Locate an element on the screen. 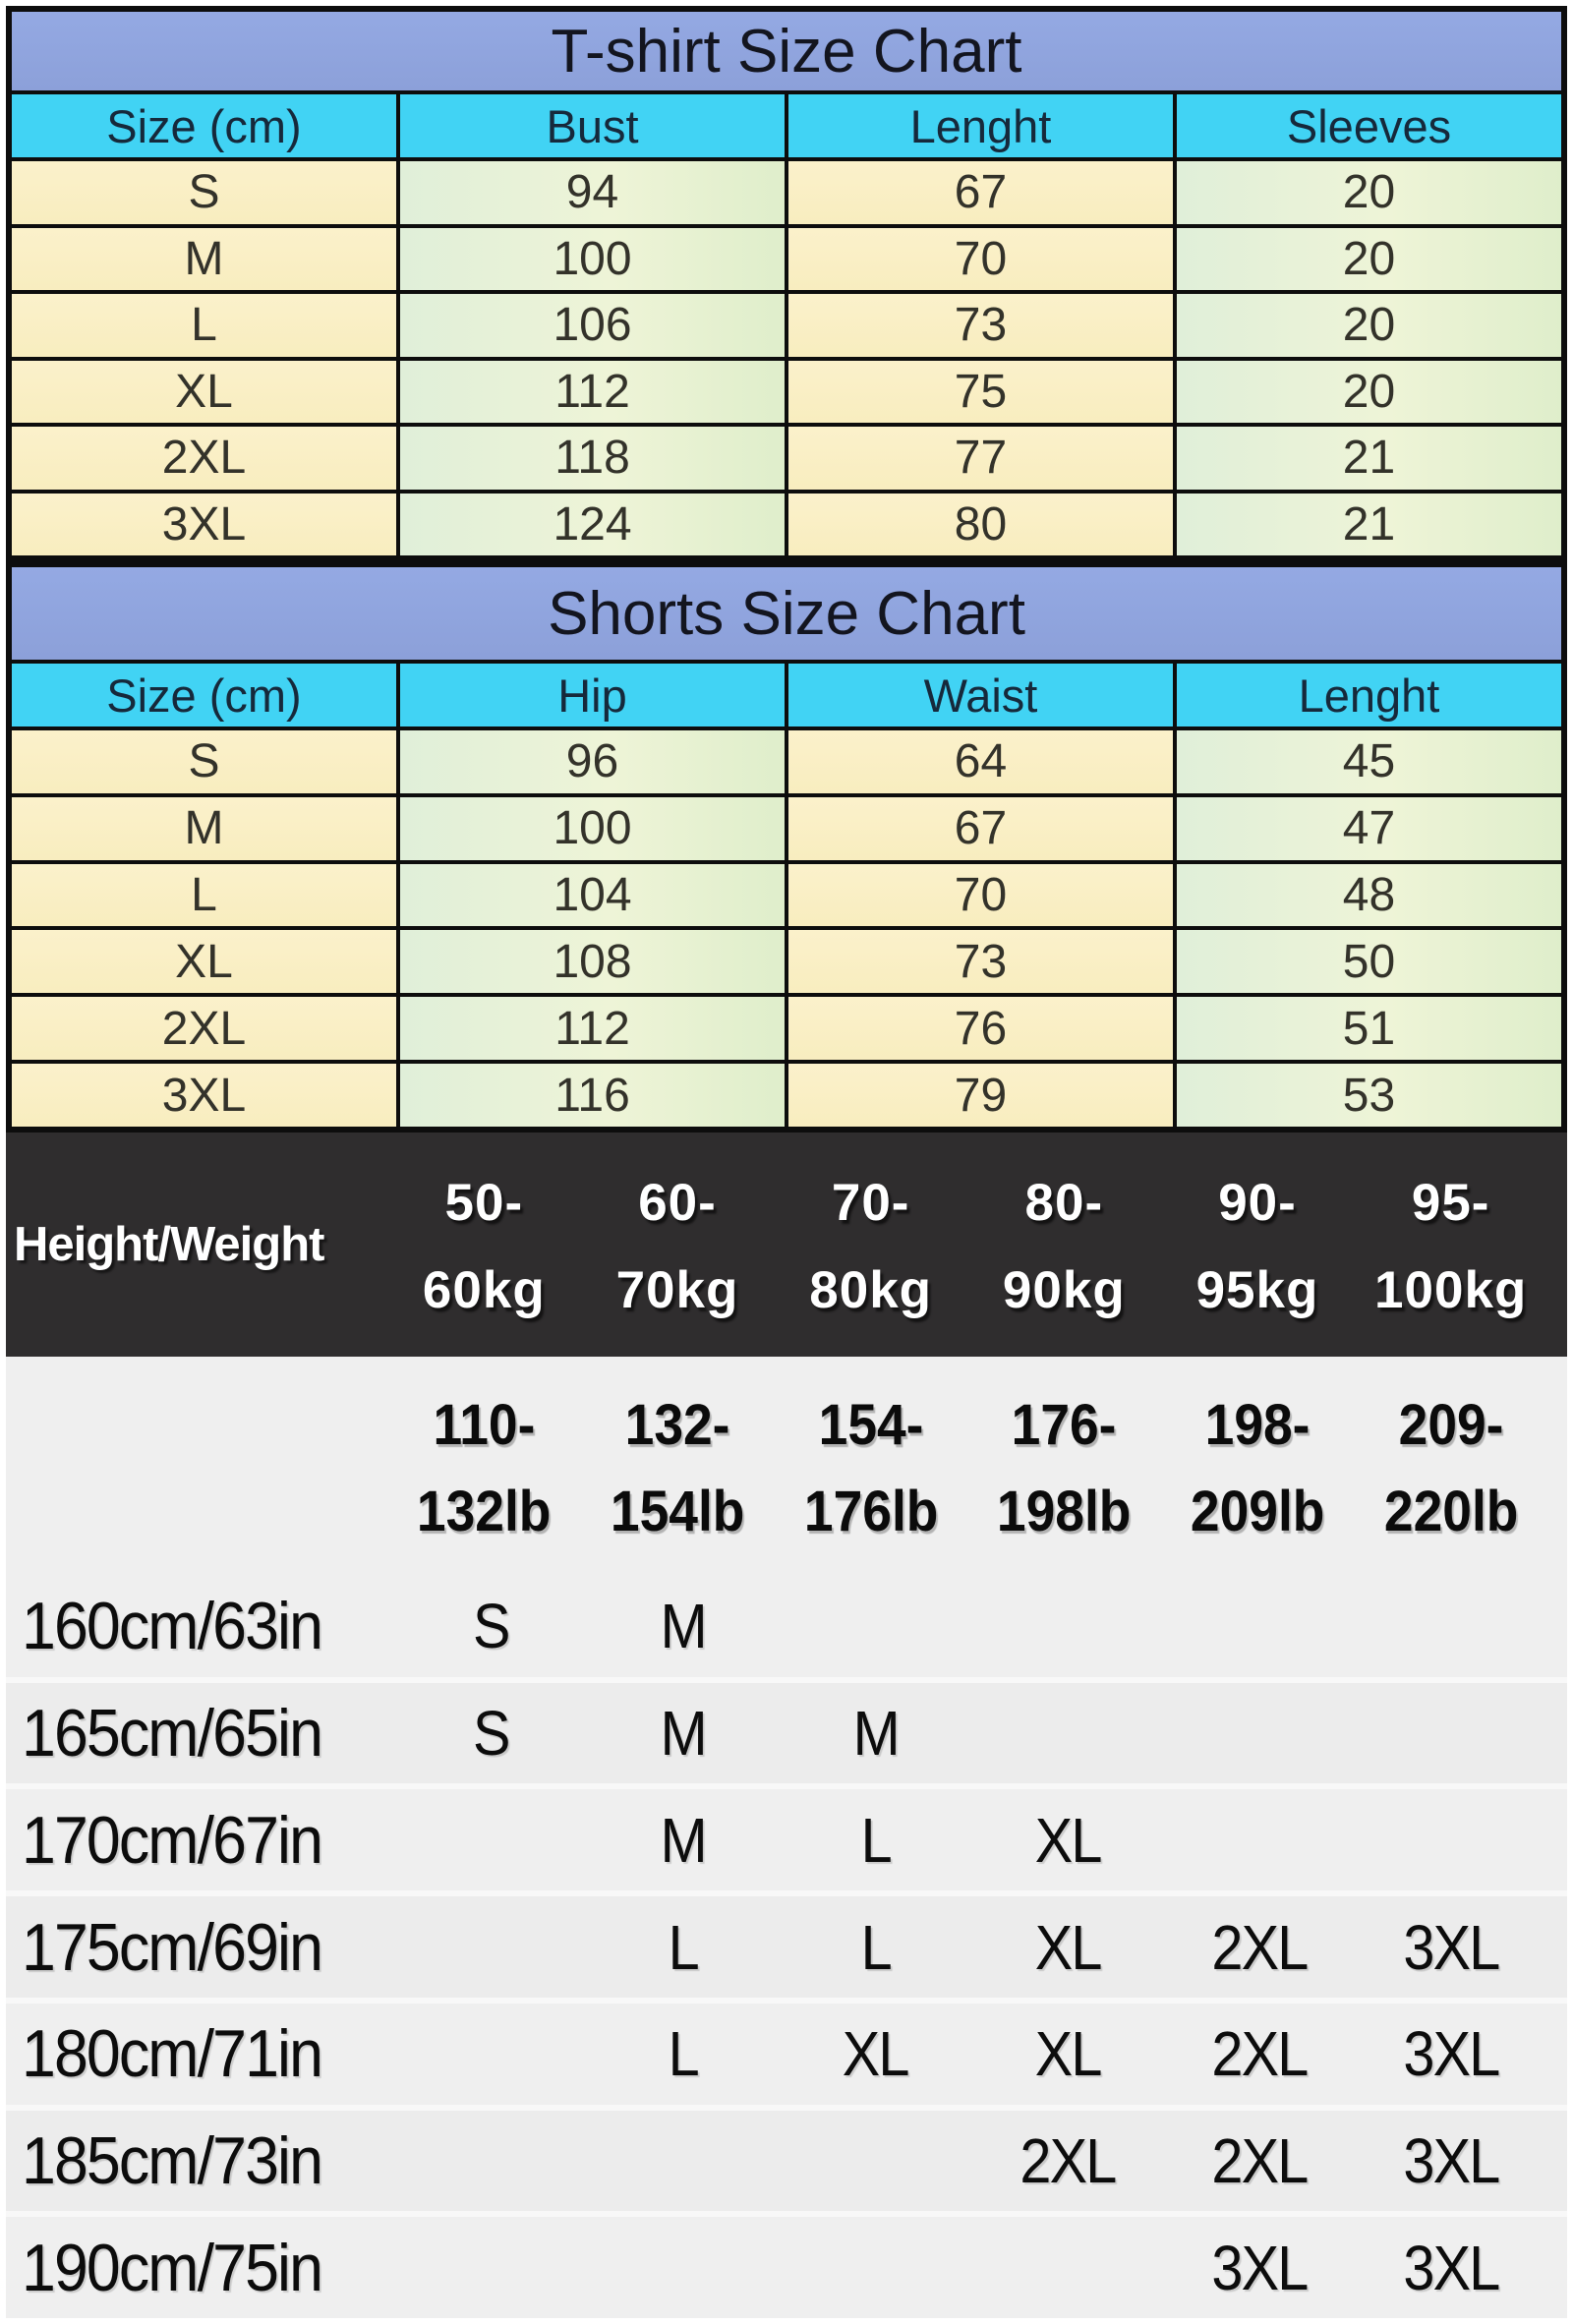  matrix-row: 165cm/65in S M M is located at coordinates (786, 1733).